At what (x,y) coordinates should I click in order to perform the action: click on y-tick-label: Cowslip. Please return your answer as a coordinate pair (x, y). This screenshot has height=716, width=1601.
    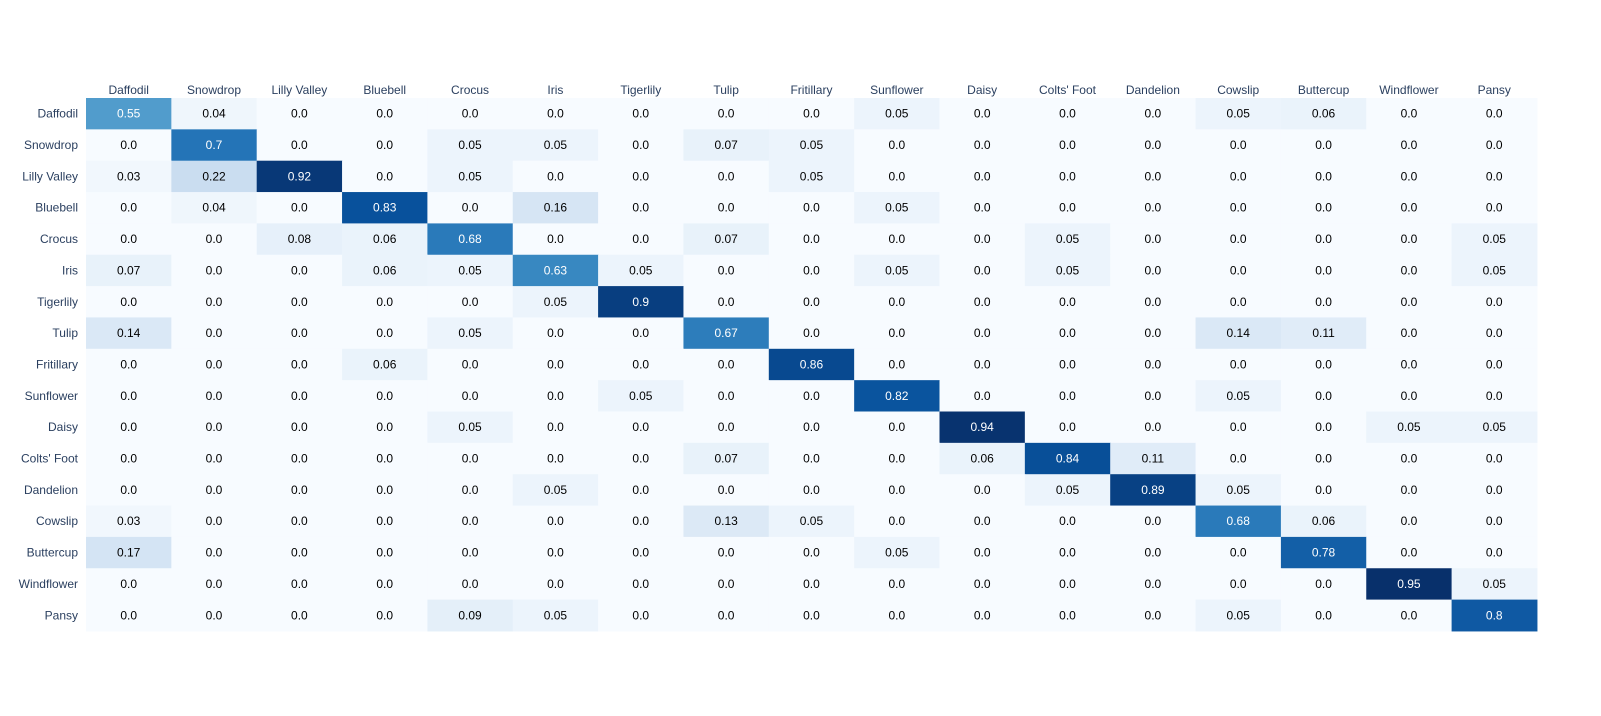
    Looking at the image, I should click on (57, 521).